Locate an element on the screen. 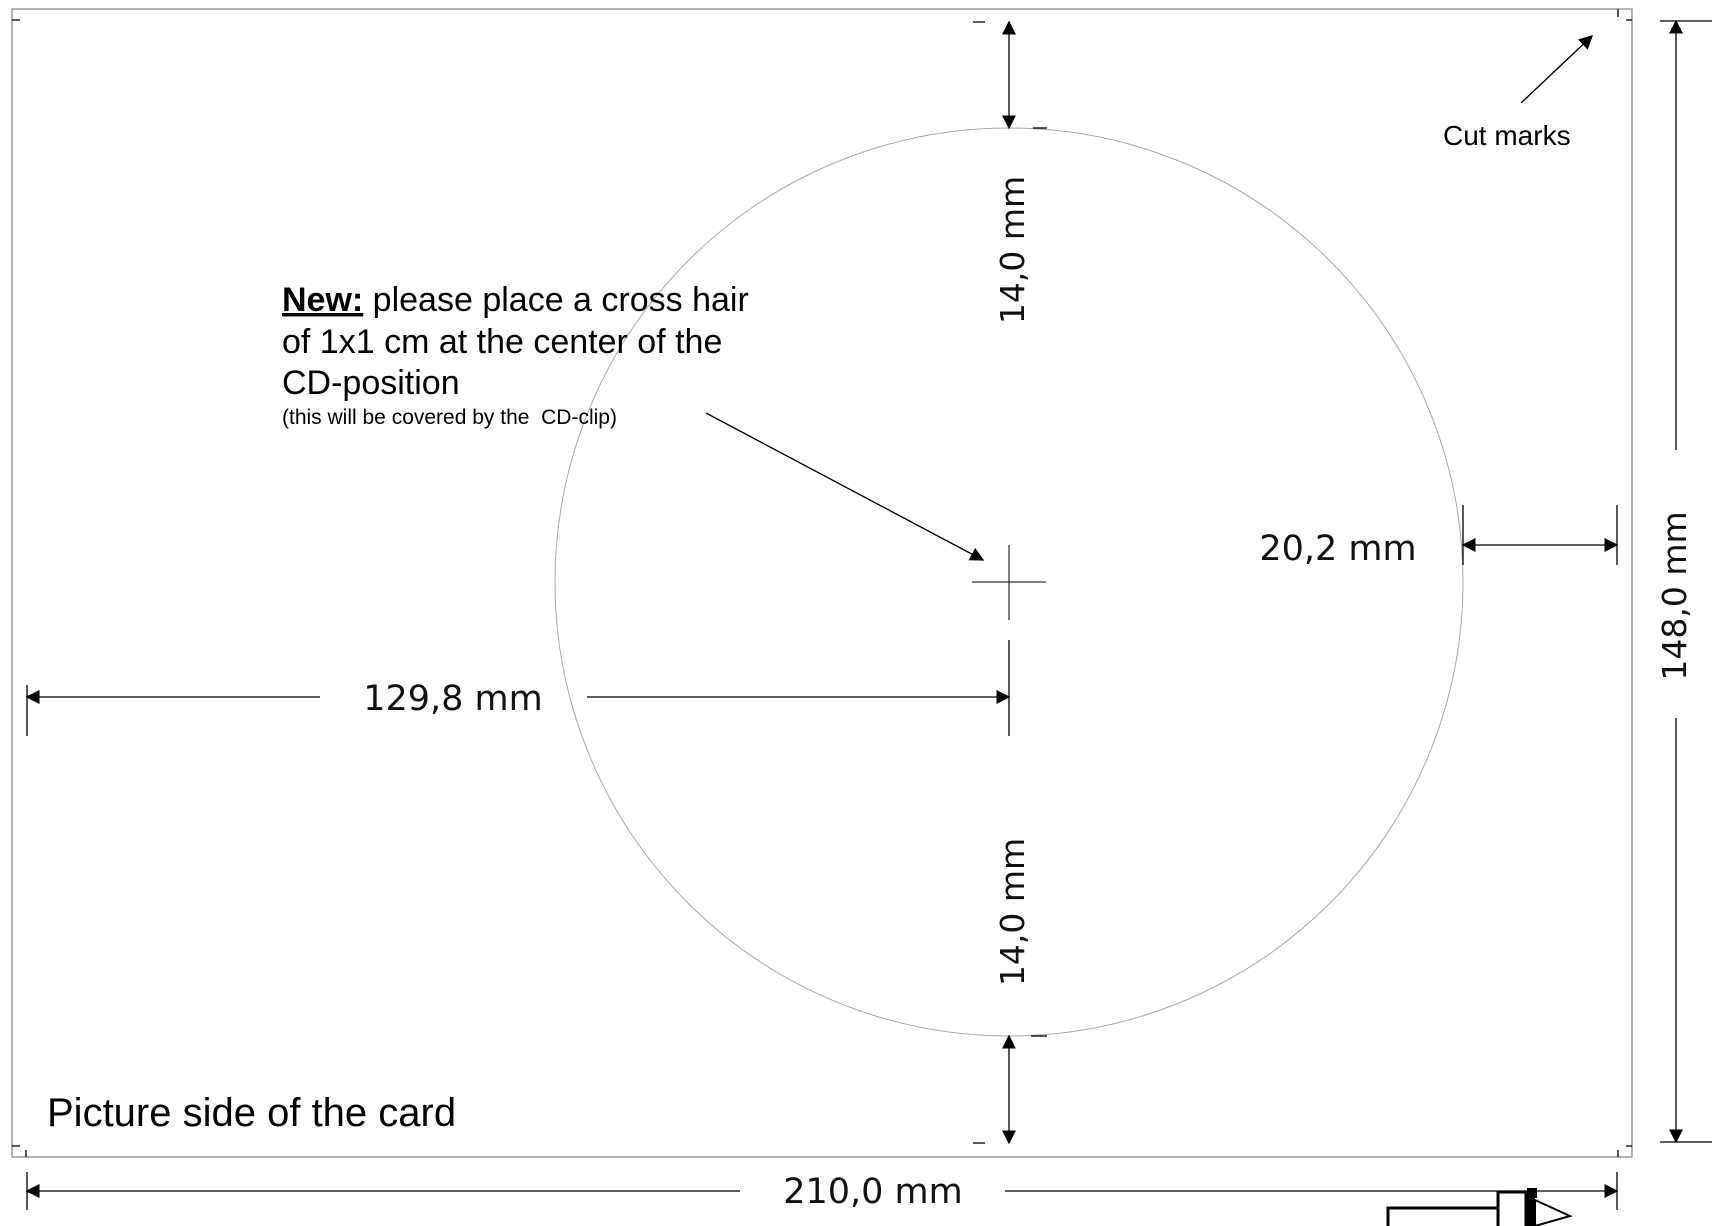  bottom-gap-dimension is located at coordinates (1010, 1089).